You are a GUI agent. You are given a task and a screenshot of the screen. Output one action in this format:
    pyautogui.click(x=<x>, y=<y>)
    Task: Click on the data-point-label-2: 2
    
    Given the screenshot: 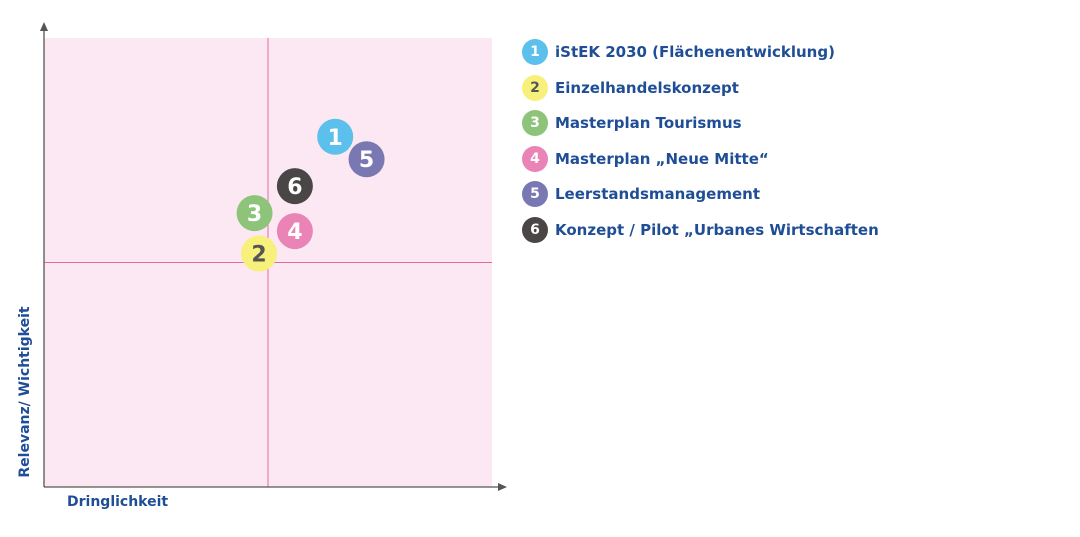 What is the action you would take?
    pyautogui.click(x=258, y=255)
    